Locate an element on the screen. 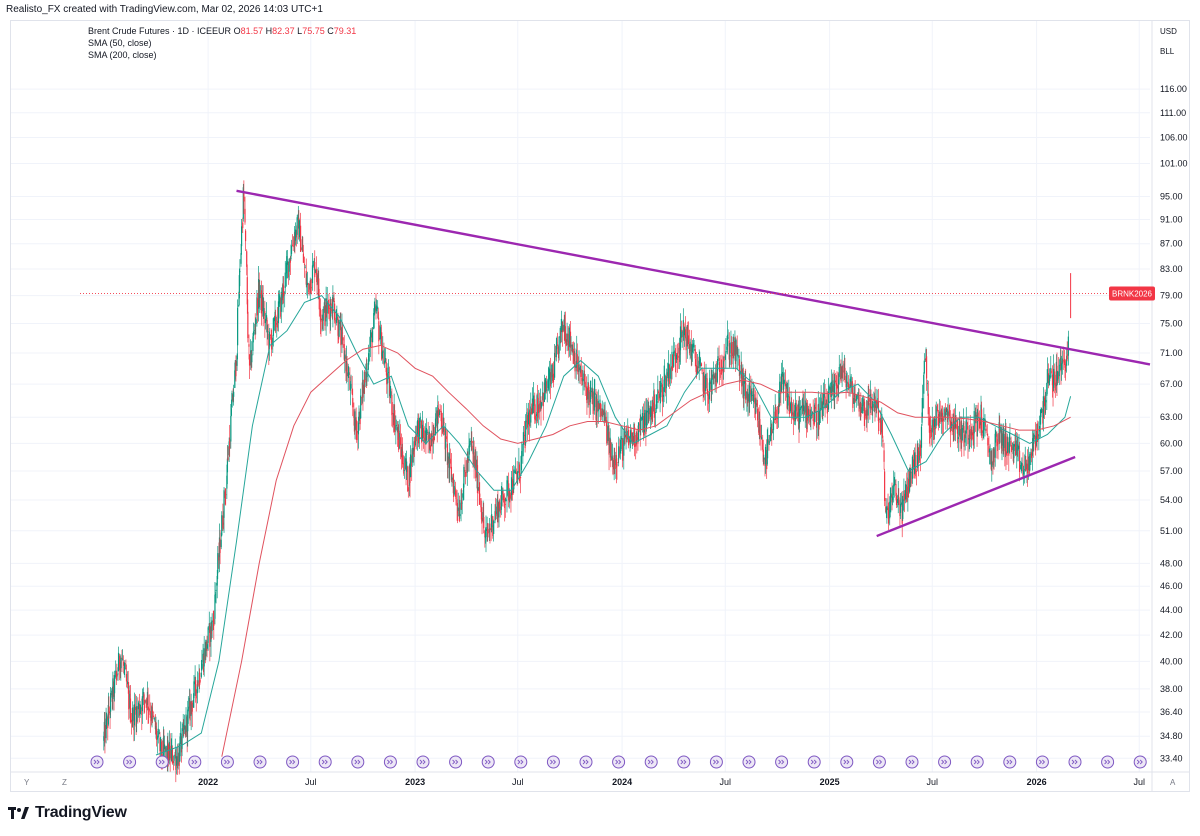 This screenshot has width=1200, height=836. unit-label: BLL is located at coordinates (1167, 51).